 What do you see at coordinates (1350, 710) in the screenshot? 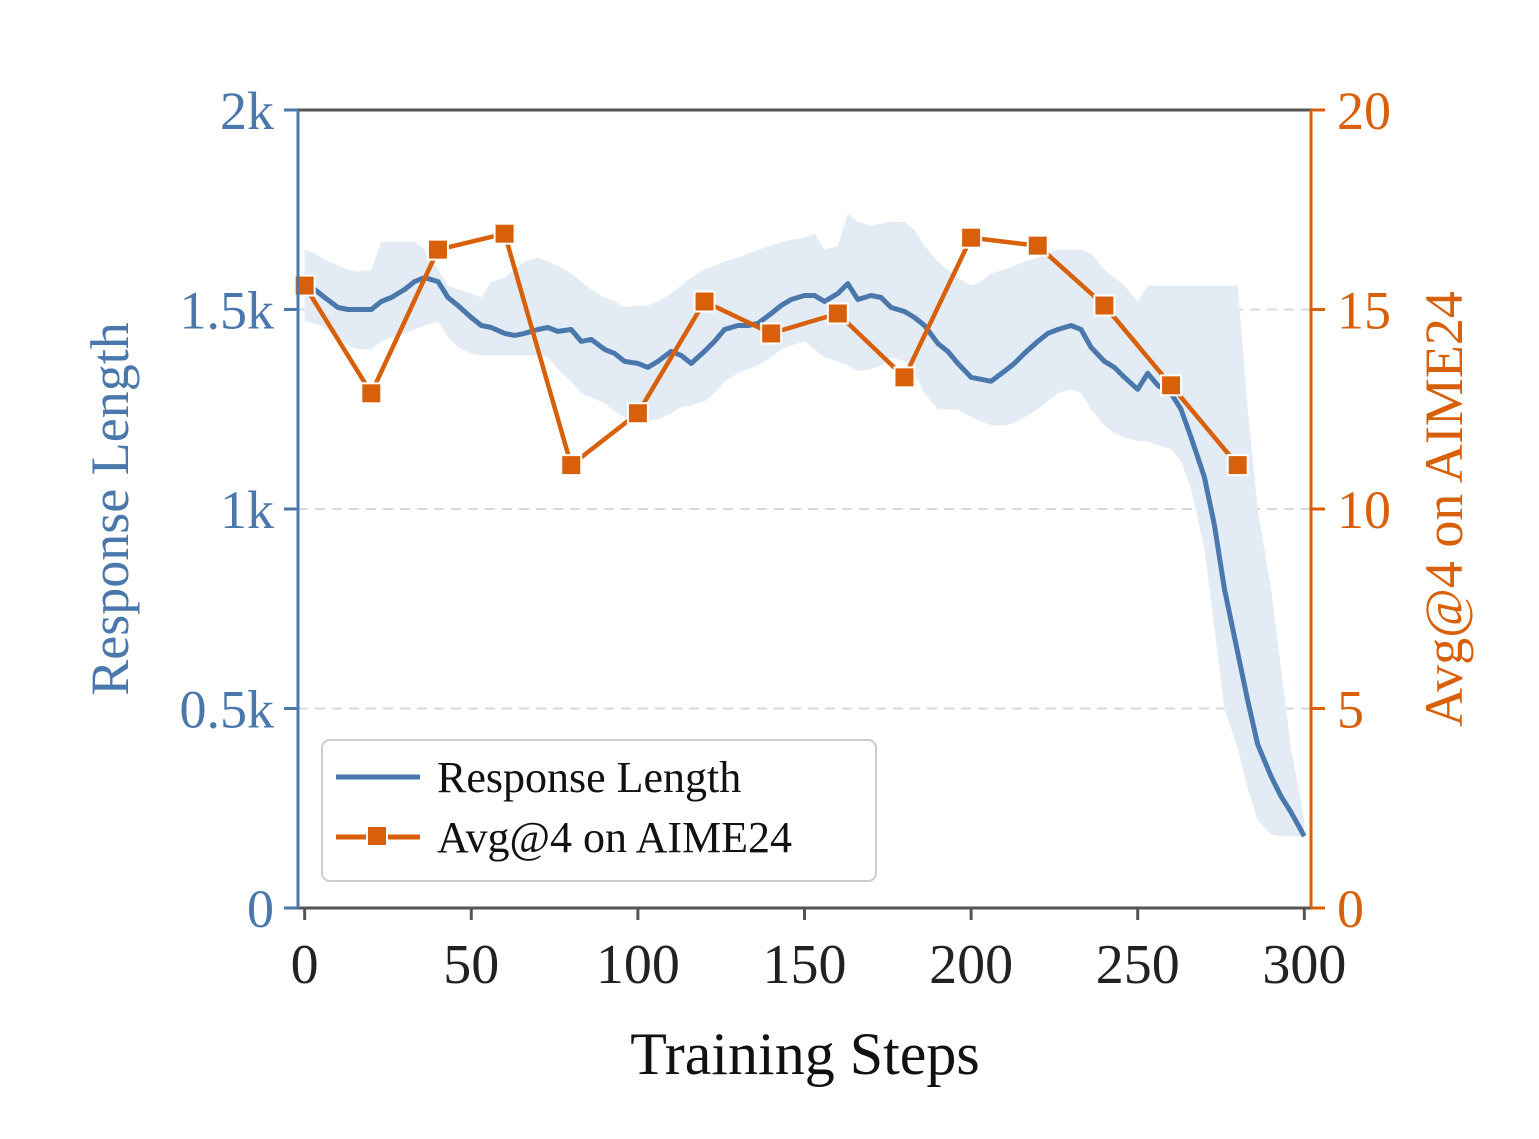
I see `y-right-tick-label-1: 5` at bounding box center [1350, 710].